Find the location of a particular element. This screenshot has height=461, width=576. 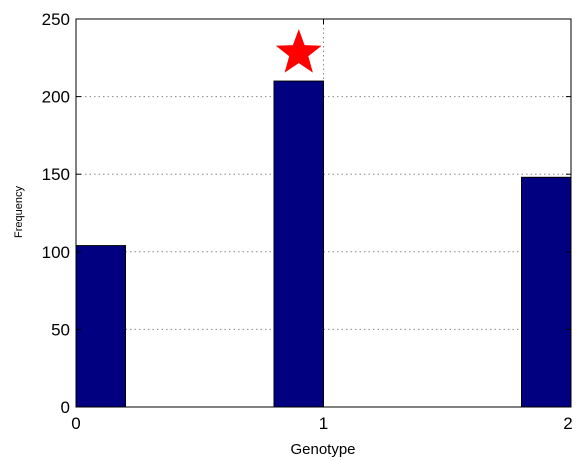

star-marker-icon is located at coordinates (298, 51).